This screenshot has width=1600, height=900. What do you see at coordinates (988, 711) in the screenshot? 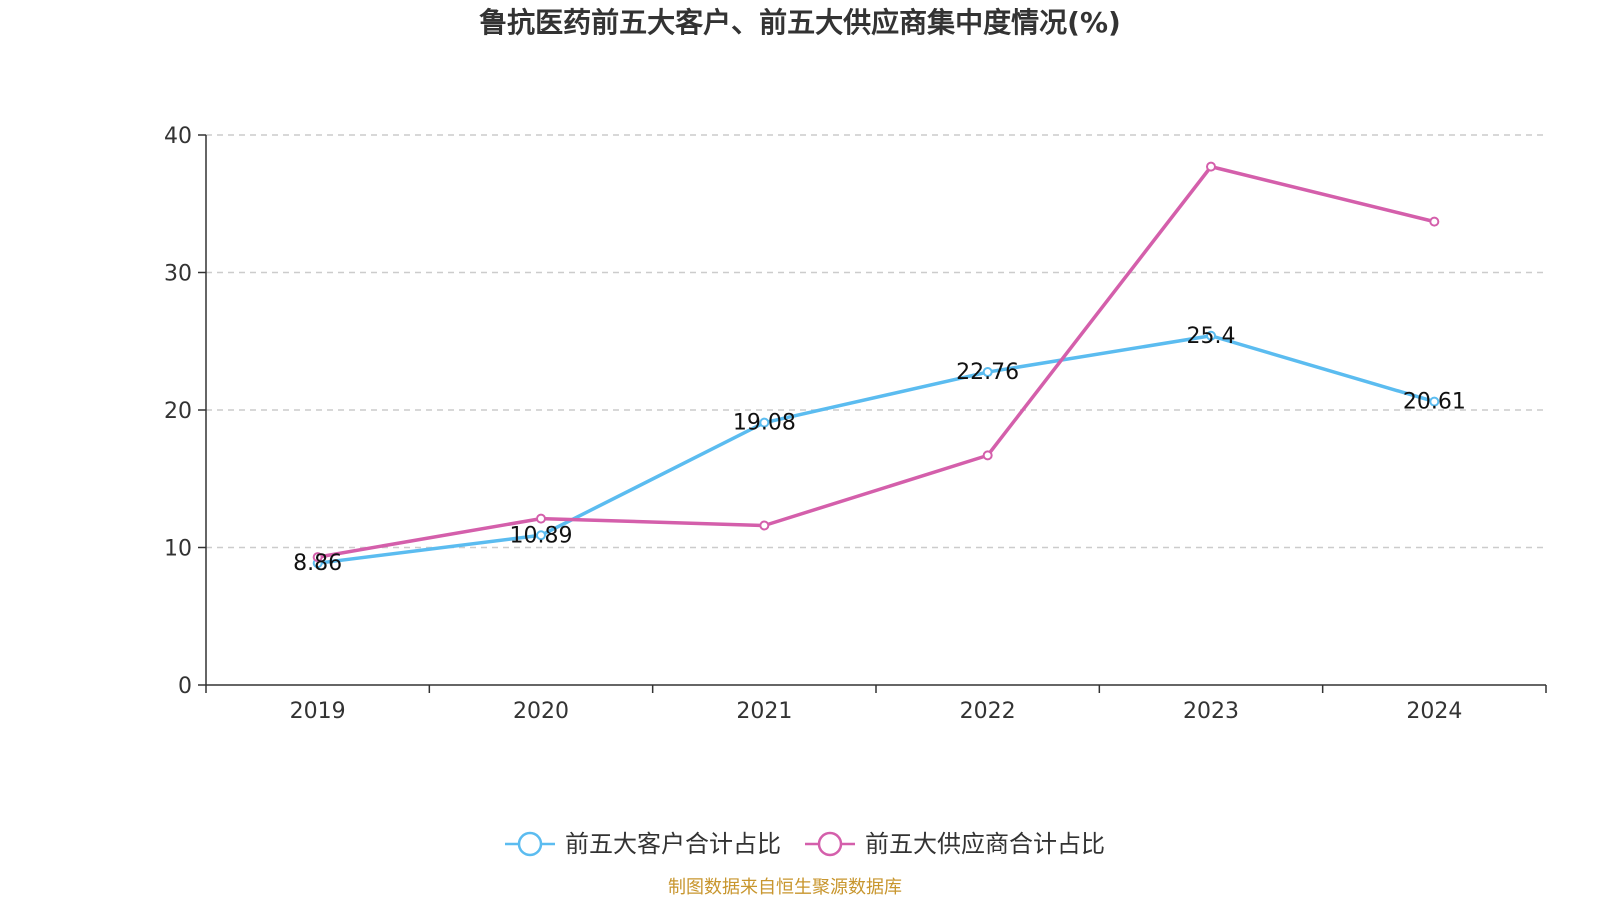
I see `x-tick-label: 2022` at bounding box center [988, 711].